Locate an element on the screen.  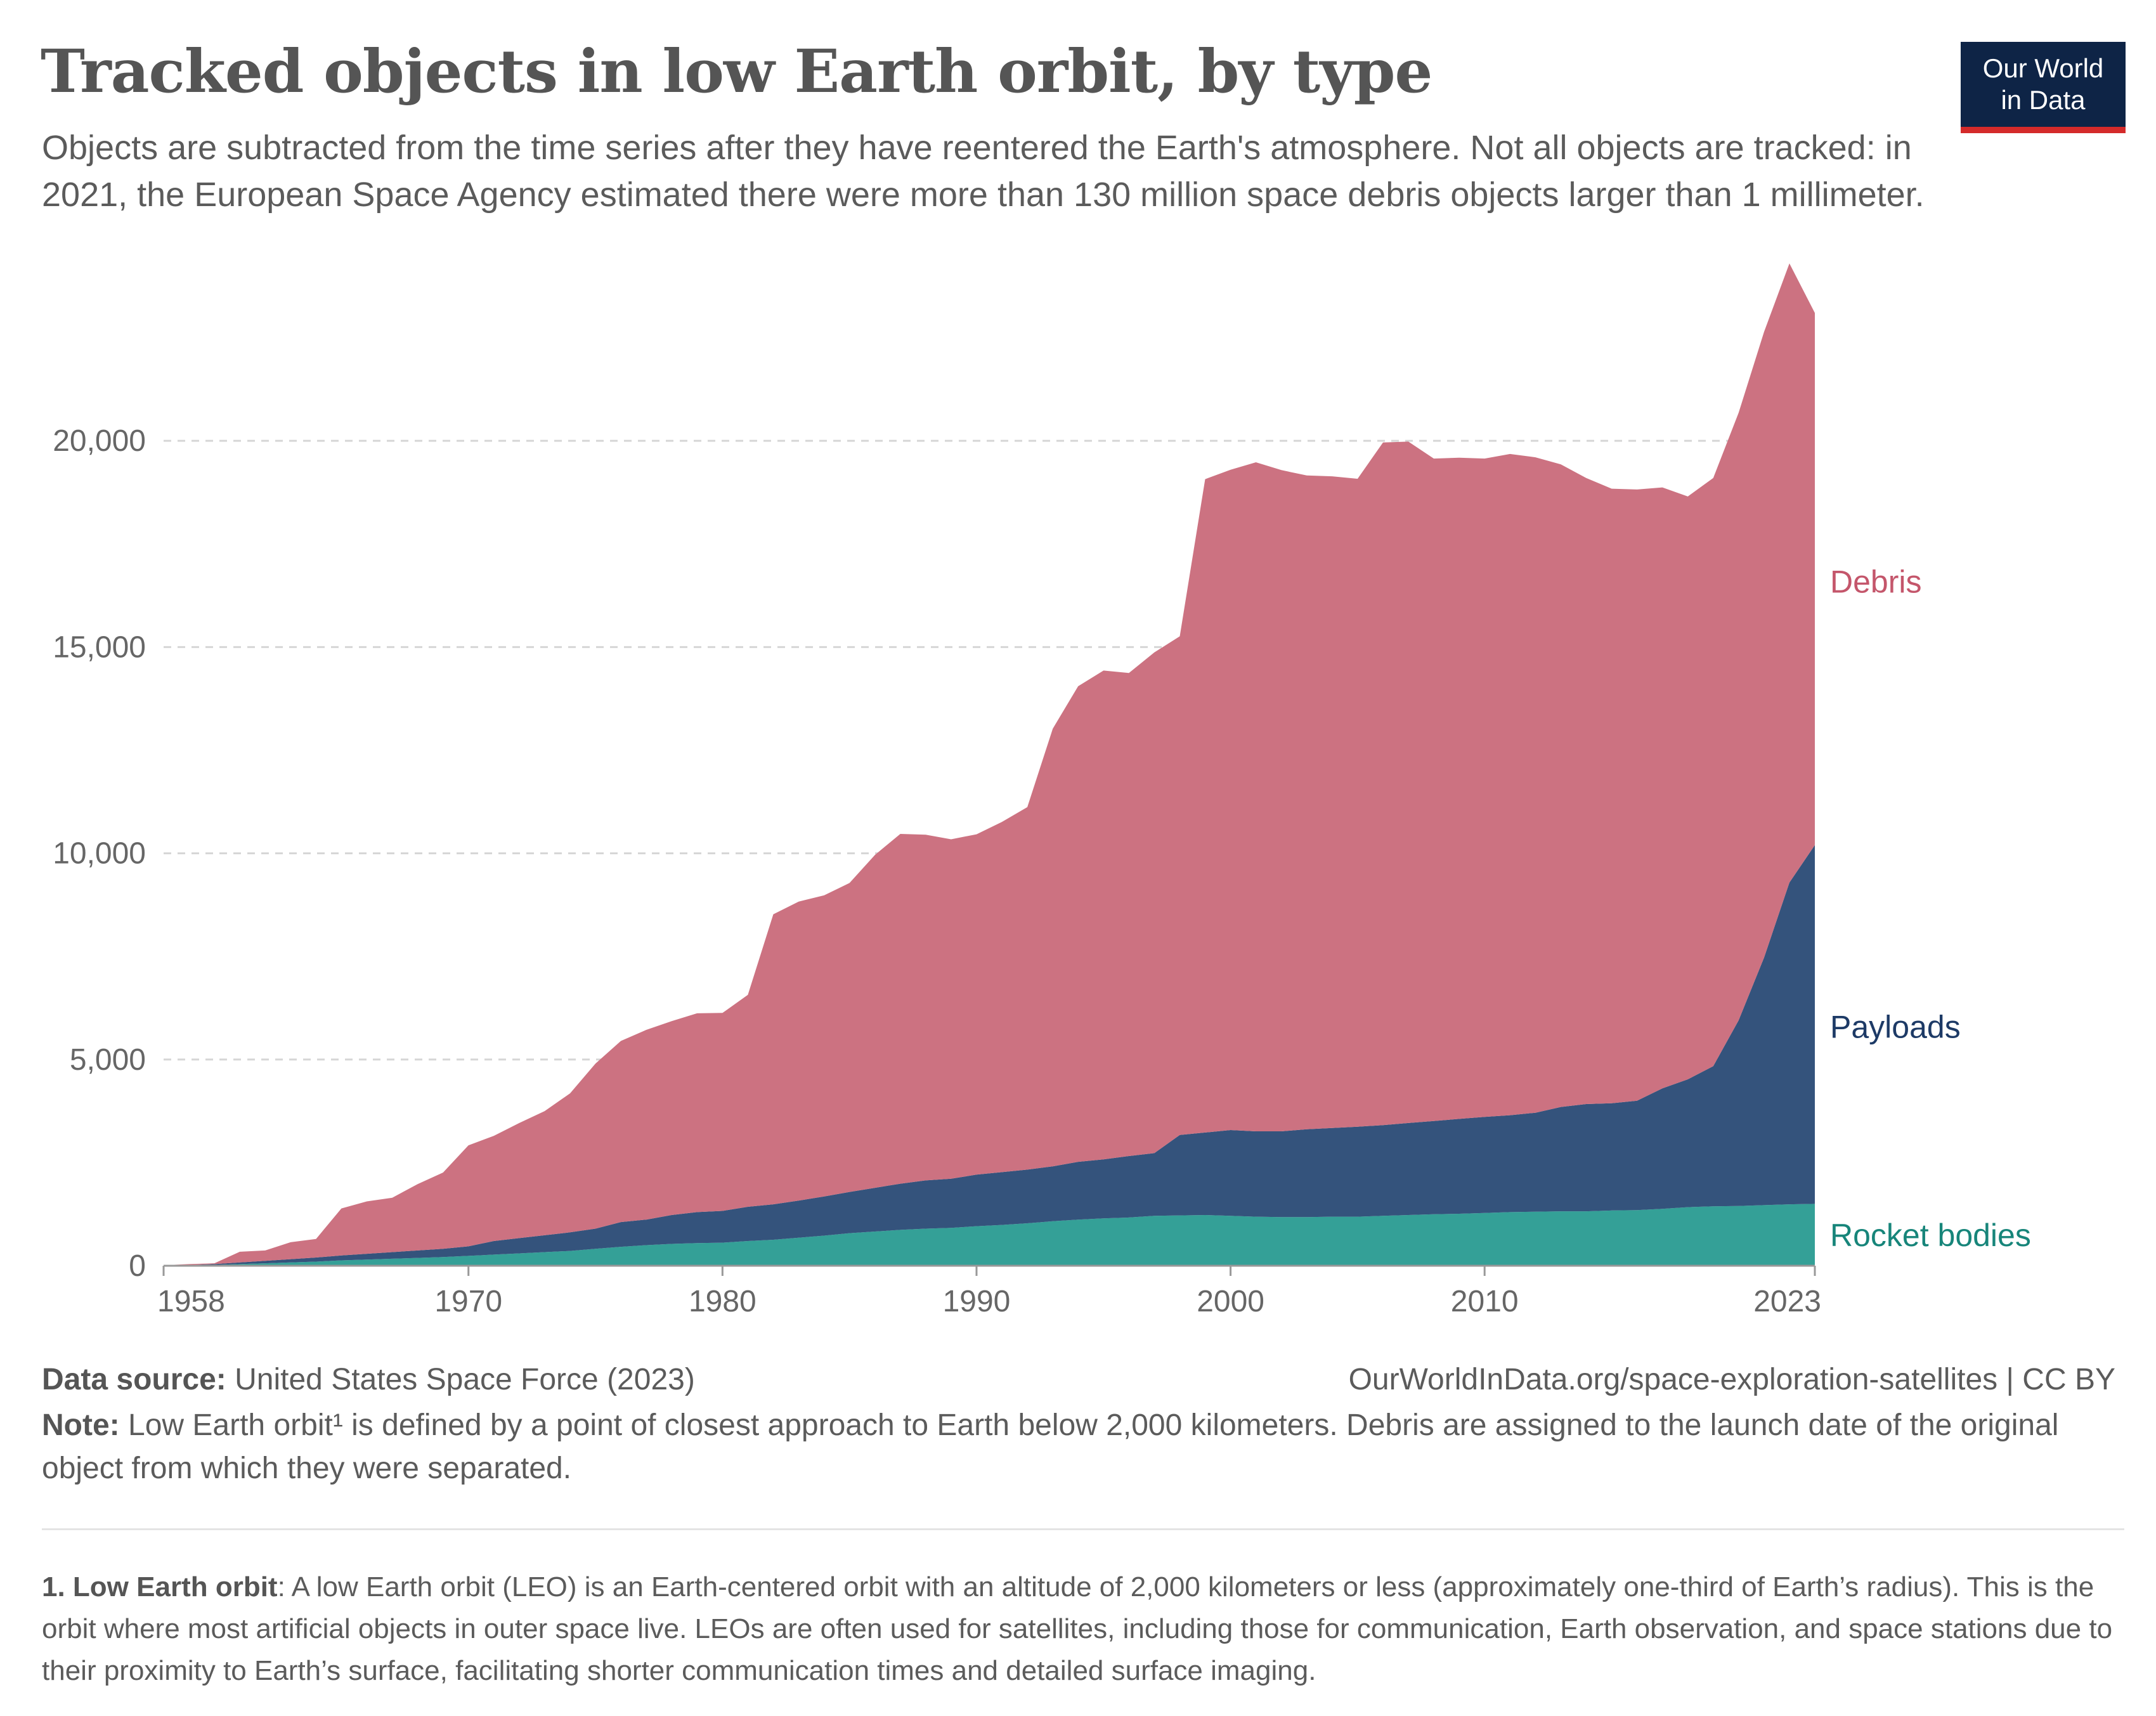
x-tick-label: 1990 is located at coordinates (977, 1301).